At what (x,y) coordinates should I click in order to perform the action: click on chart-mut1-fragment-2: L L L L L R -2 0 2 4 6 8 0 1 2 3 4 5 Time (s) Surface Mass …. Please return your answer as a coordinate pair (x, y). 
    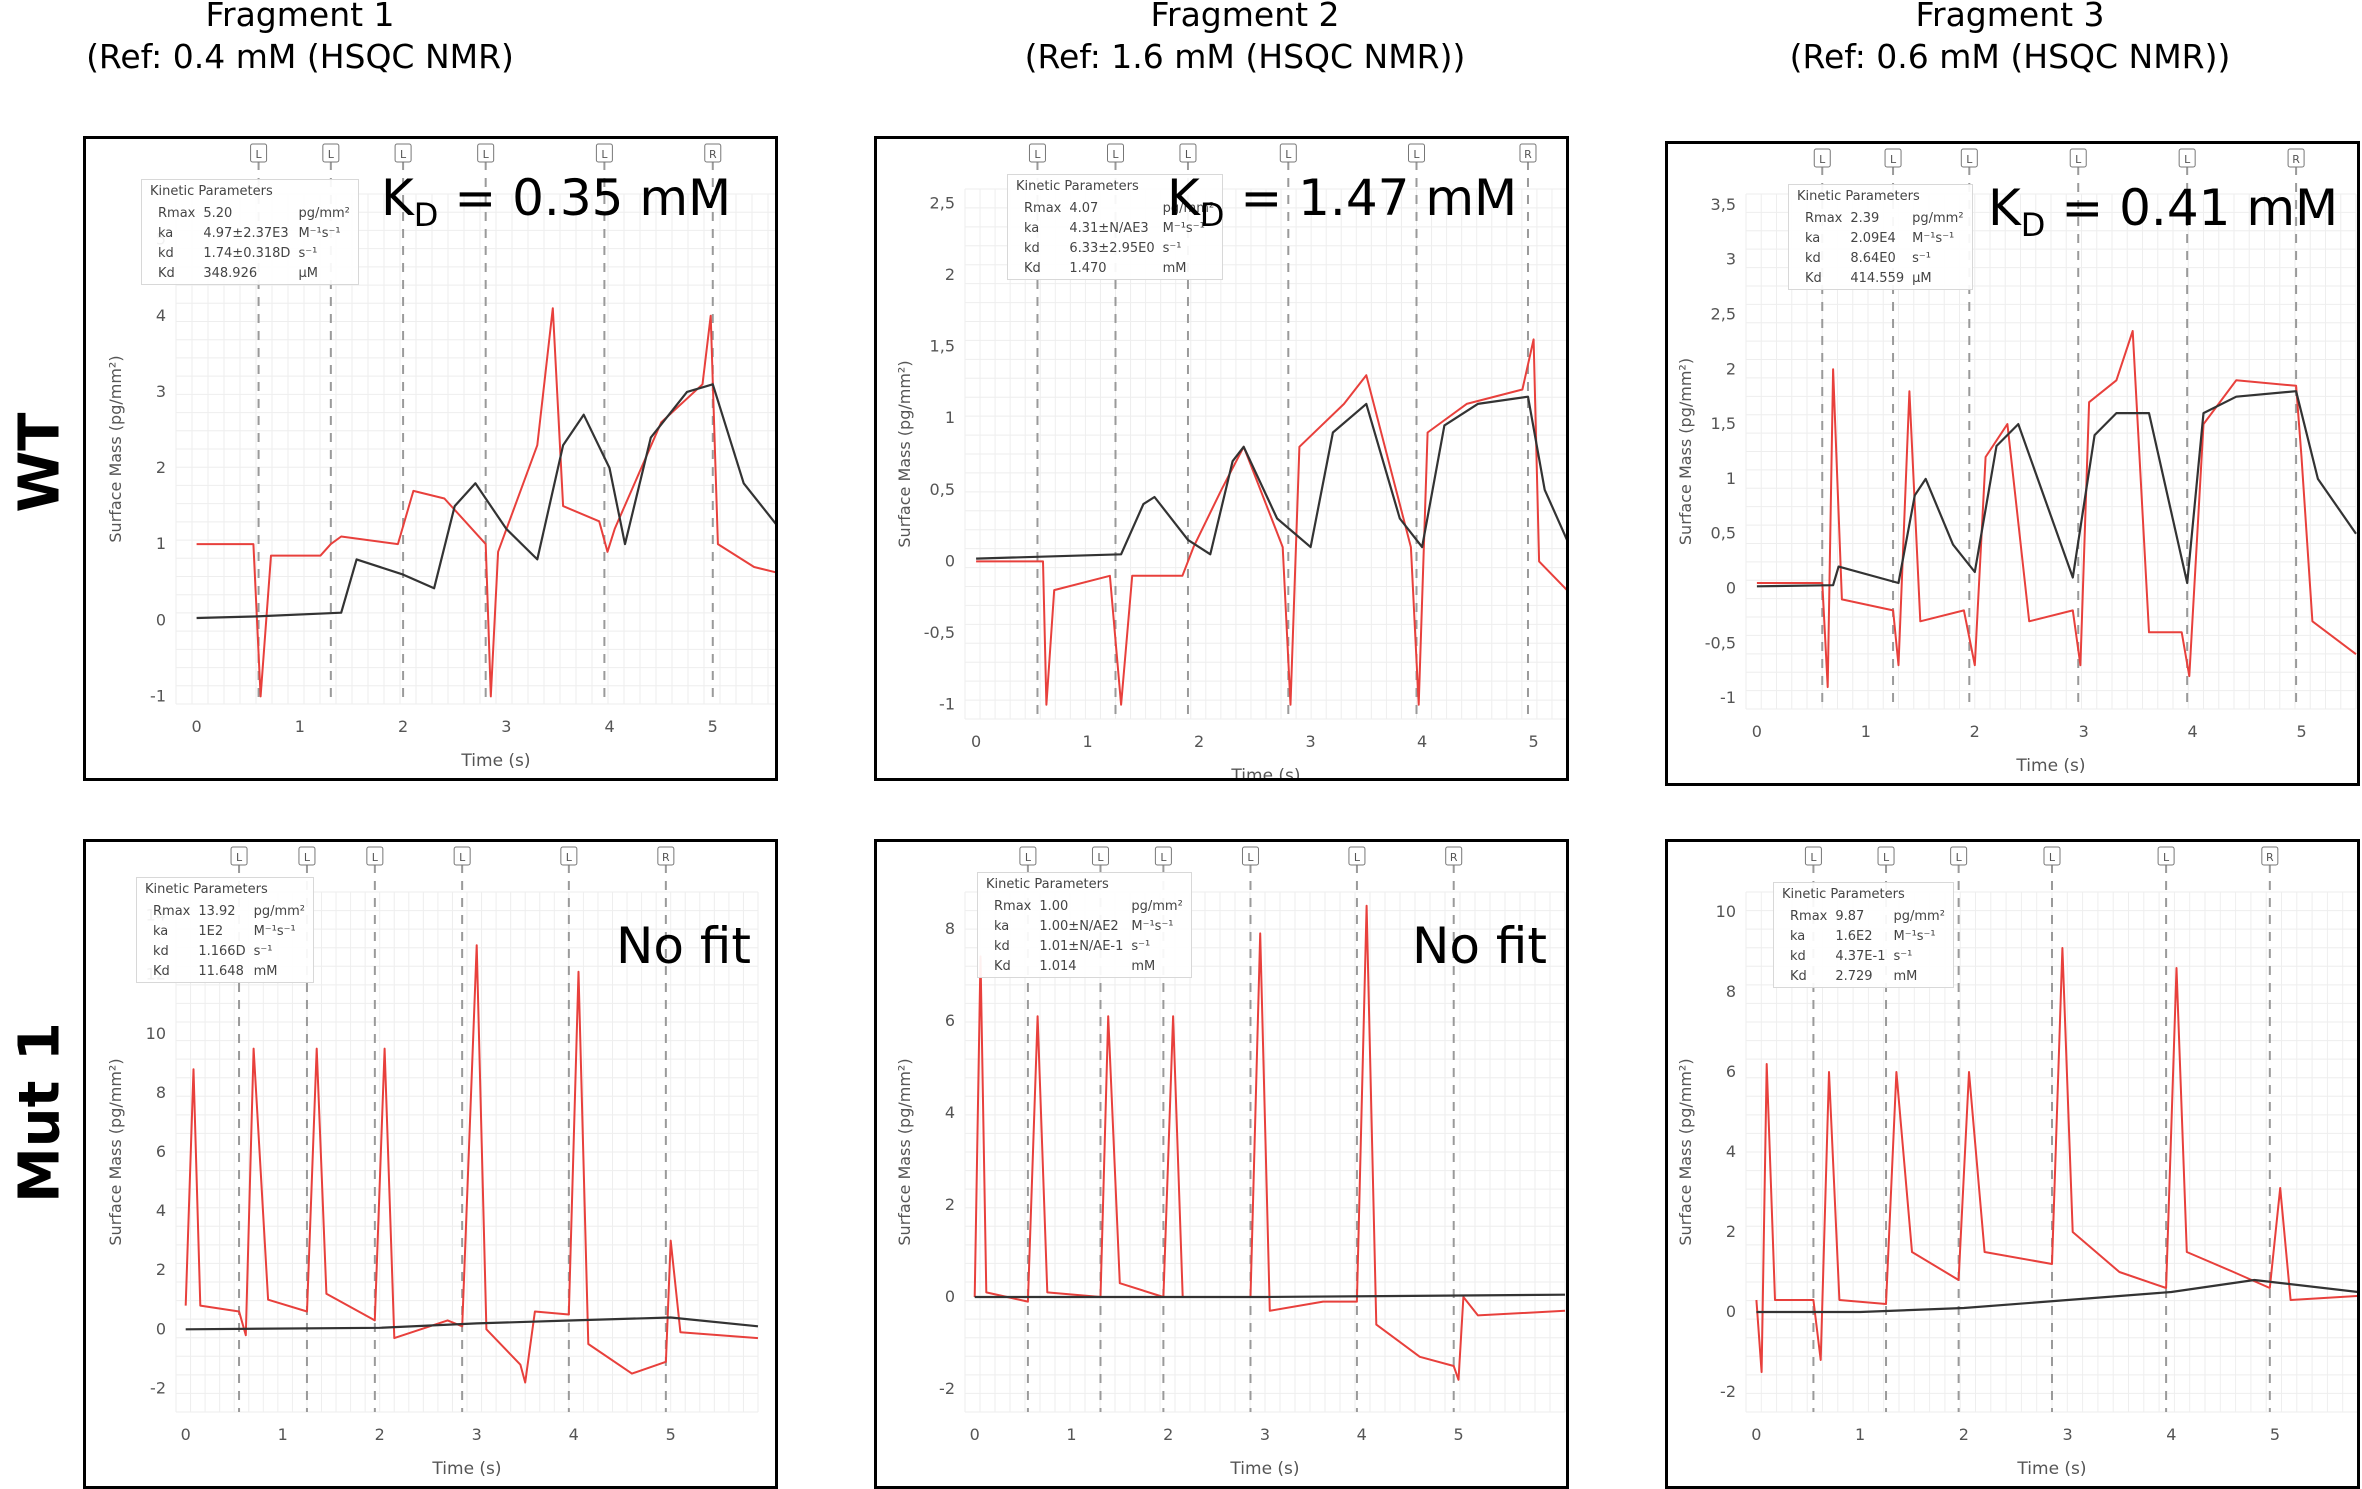
    Looking at the image, I should click on (1221, 1164).